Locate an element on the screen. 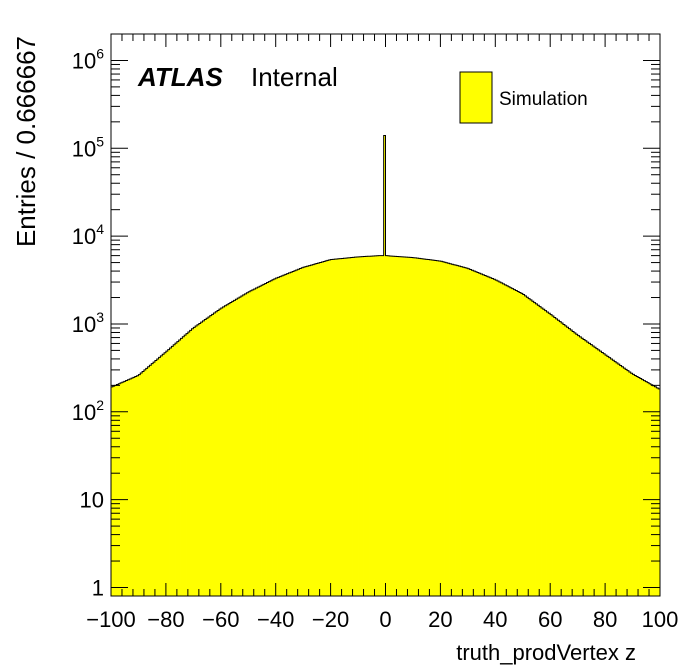 Image resolution: width=696 pixels, height=672 pixels. x-tick-label: −60 is located at coordinates (220, 619).